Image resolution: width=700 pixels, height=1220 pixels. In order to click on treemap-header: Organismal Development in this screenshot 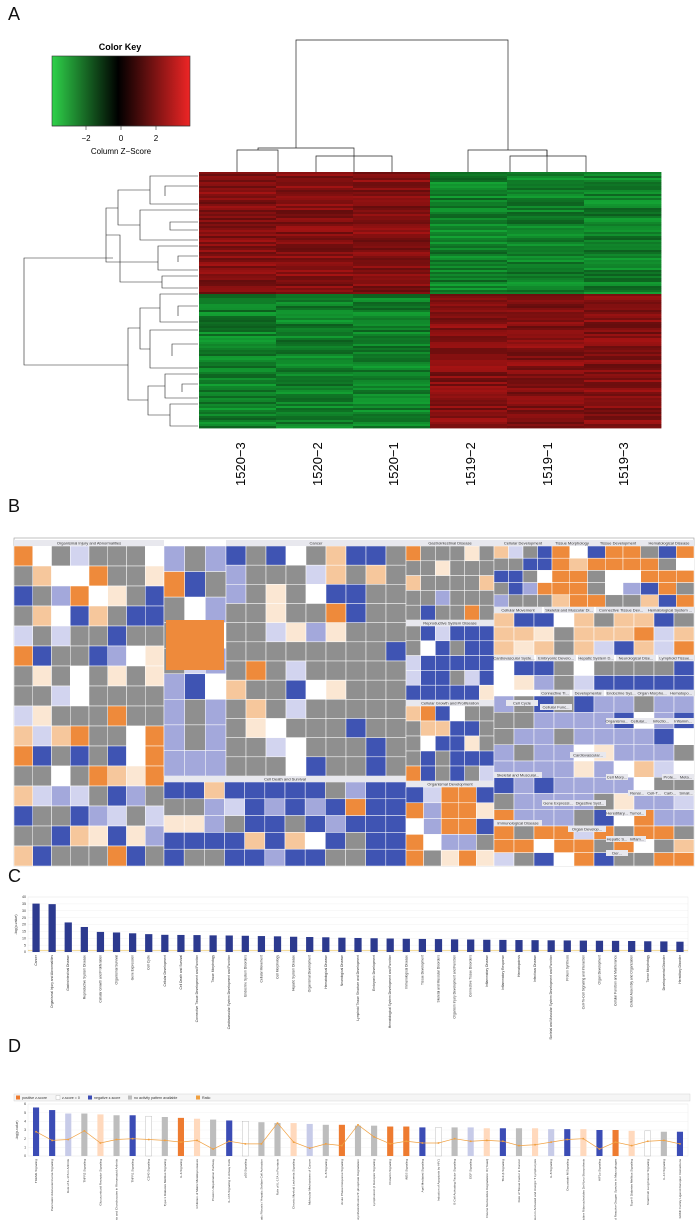, I will do `click(450, 784)`.